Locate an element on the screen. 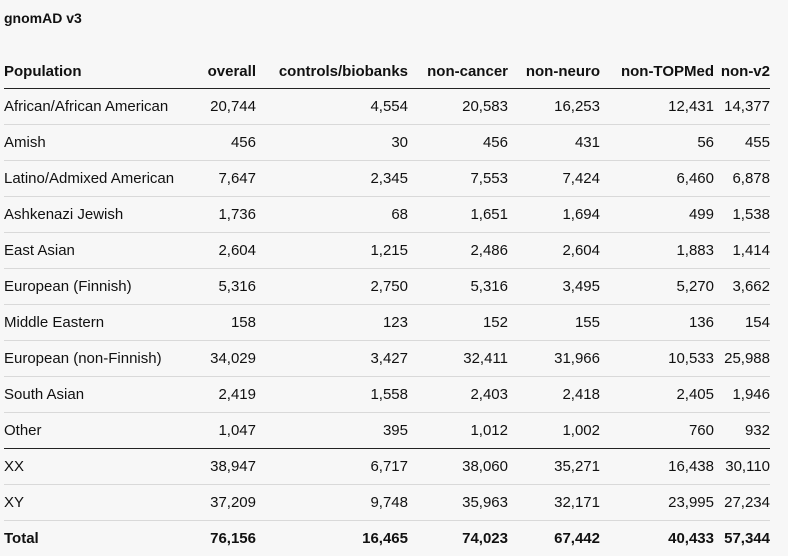 Image resolution: width=788 pixels, height=556 pixels. header-overall: overall is located at coordinates (226, 71).